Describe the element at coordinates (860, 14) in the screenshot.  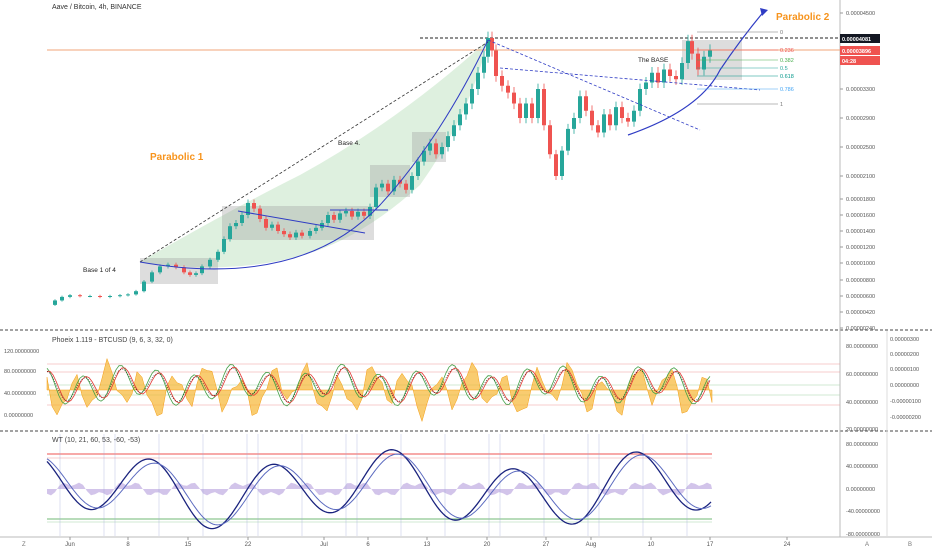
I see `price-tick-label: 0.00004500` at that location.